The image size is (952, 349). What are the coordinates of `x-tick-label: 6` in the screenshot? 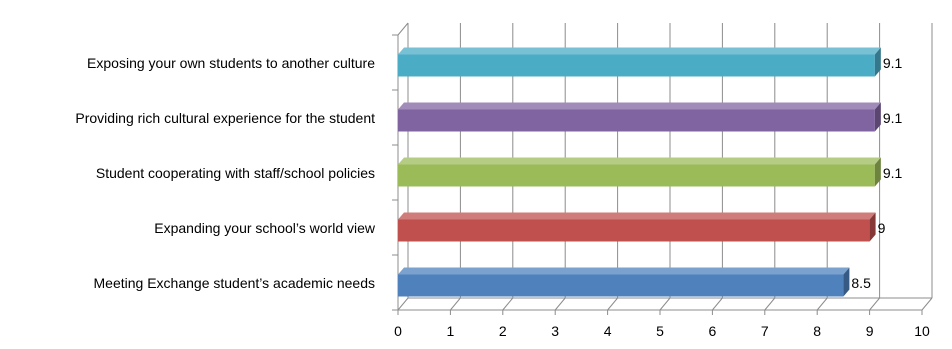 It's located at (713, 331).